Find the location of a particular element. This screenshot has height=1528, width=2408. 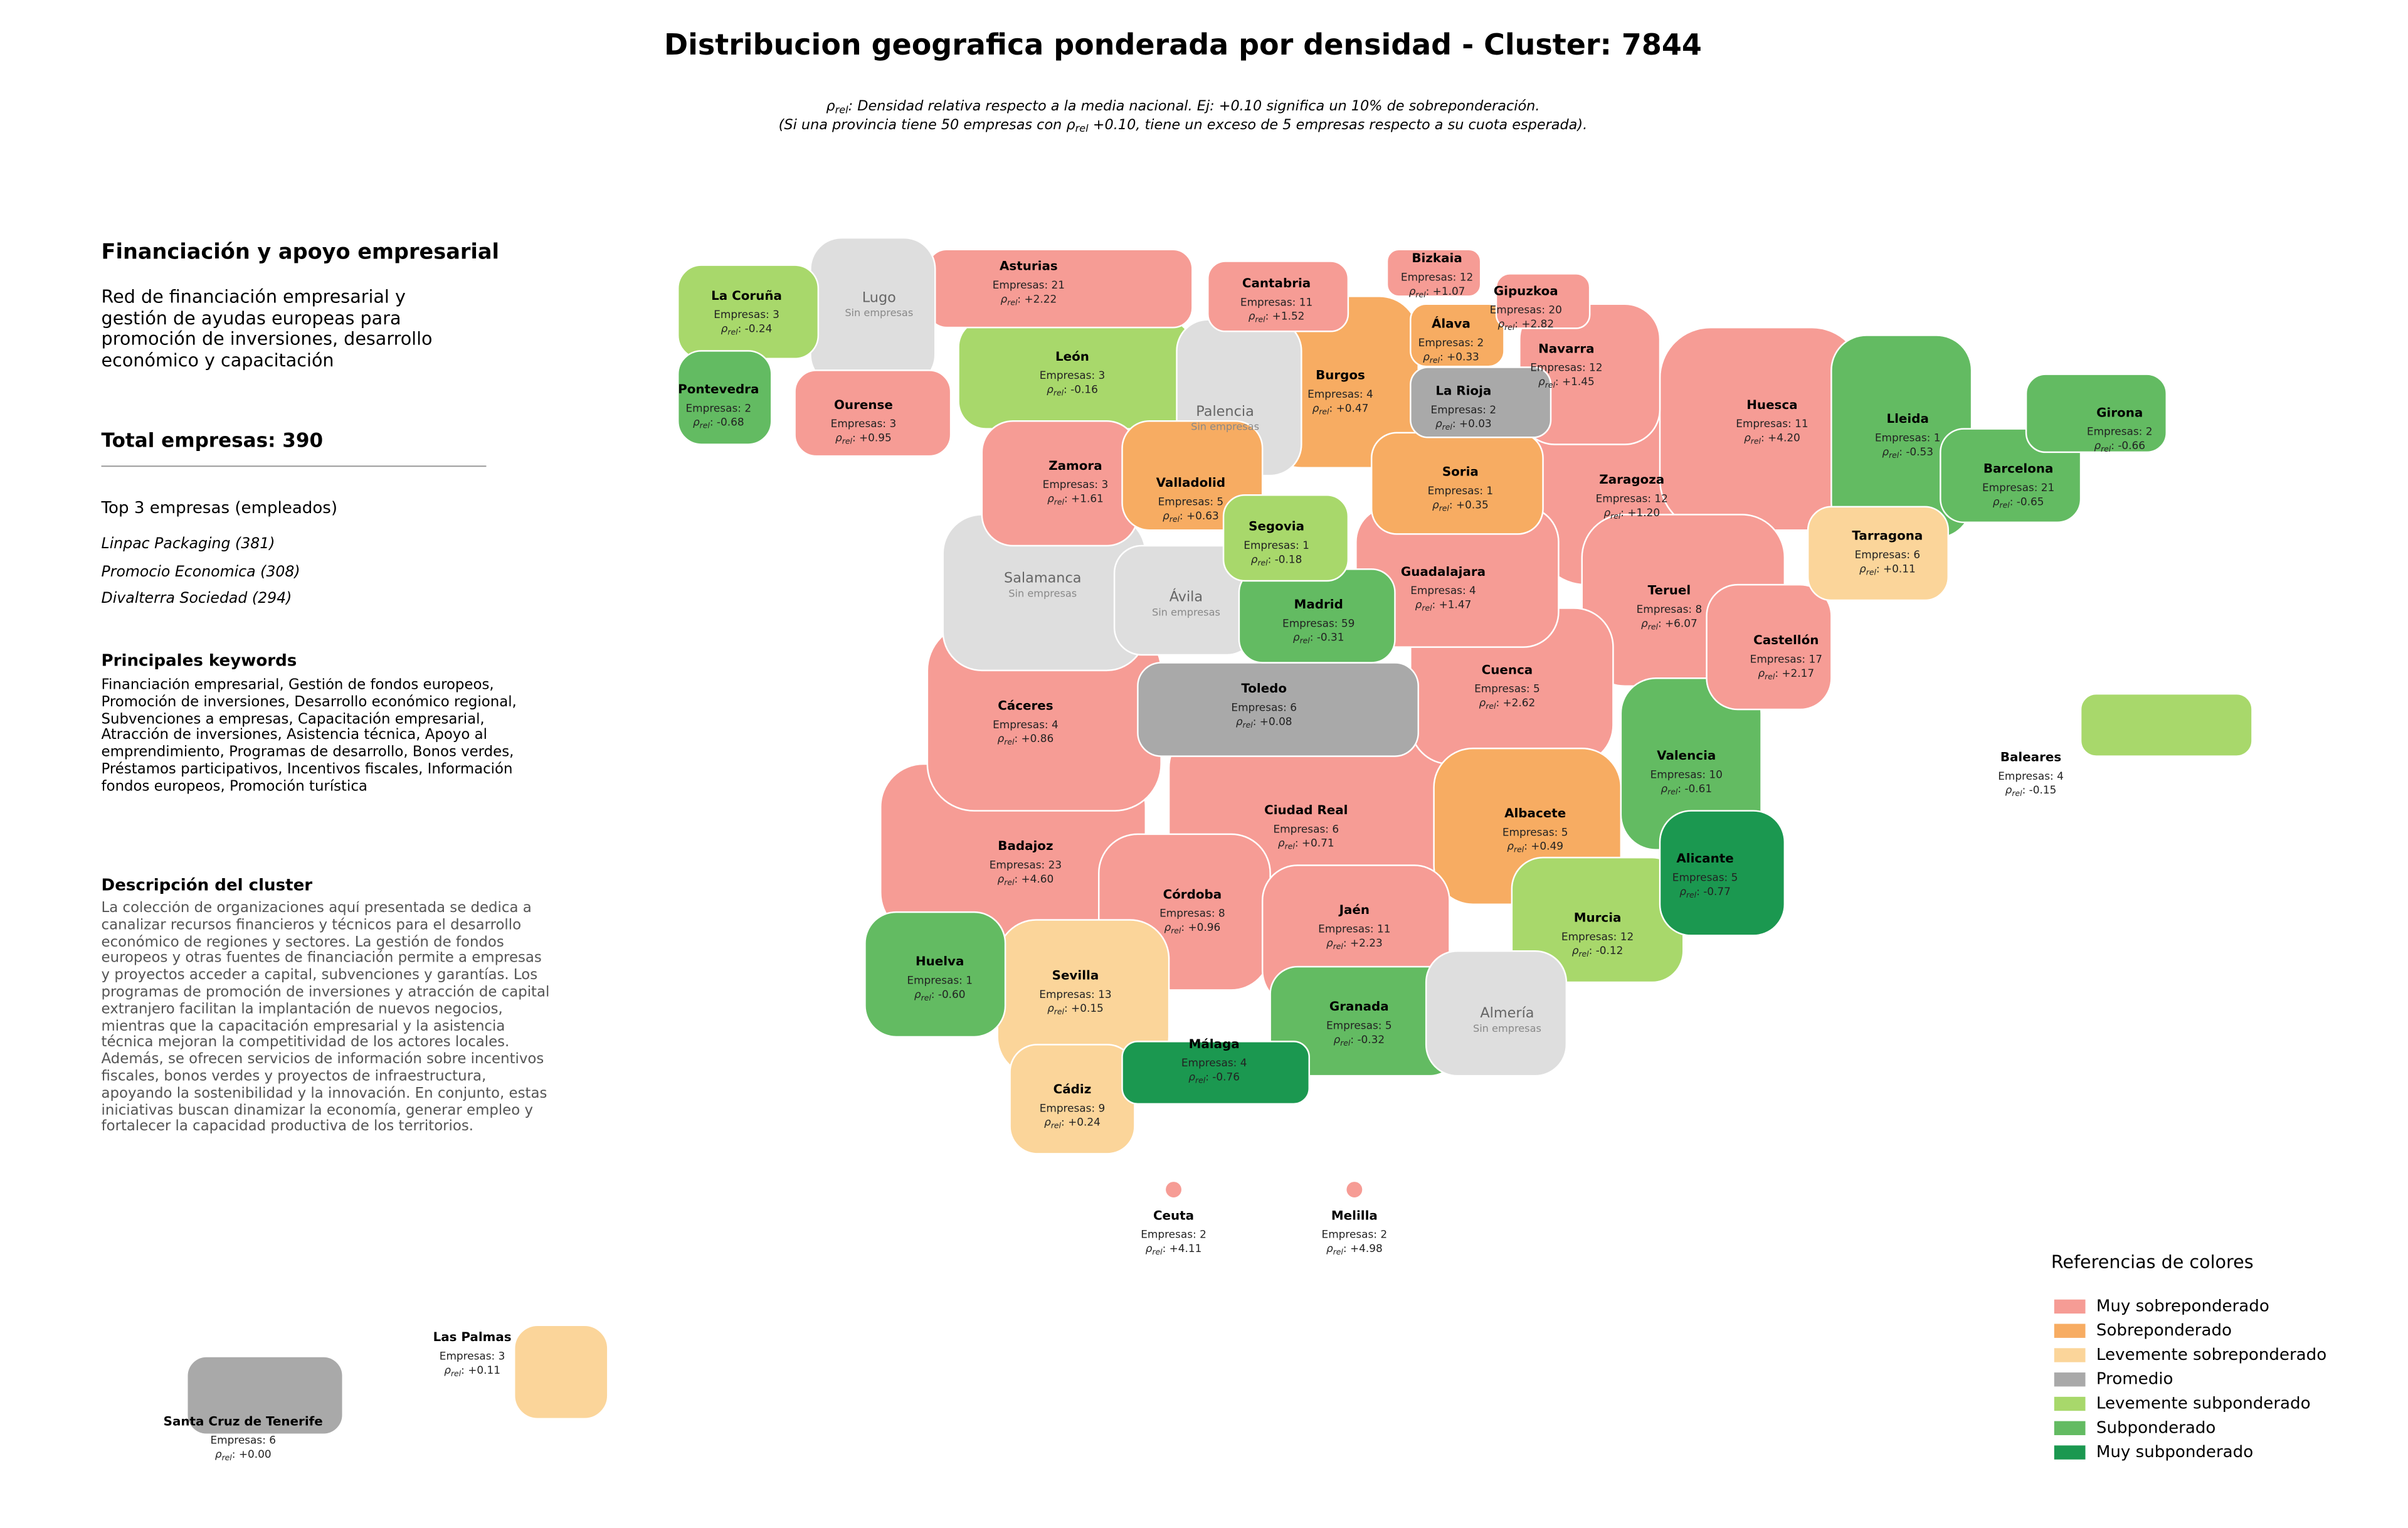

rho-value: -0.15 is located at coordinates (2043, 789).